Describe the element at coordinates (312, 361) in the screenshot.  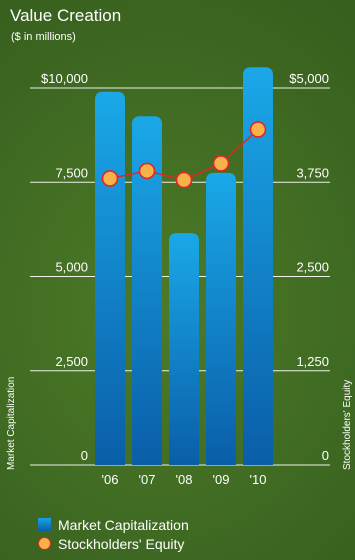
I see `right-tick-label: 1,250` at that location.